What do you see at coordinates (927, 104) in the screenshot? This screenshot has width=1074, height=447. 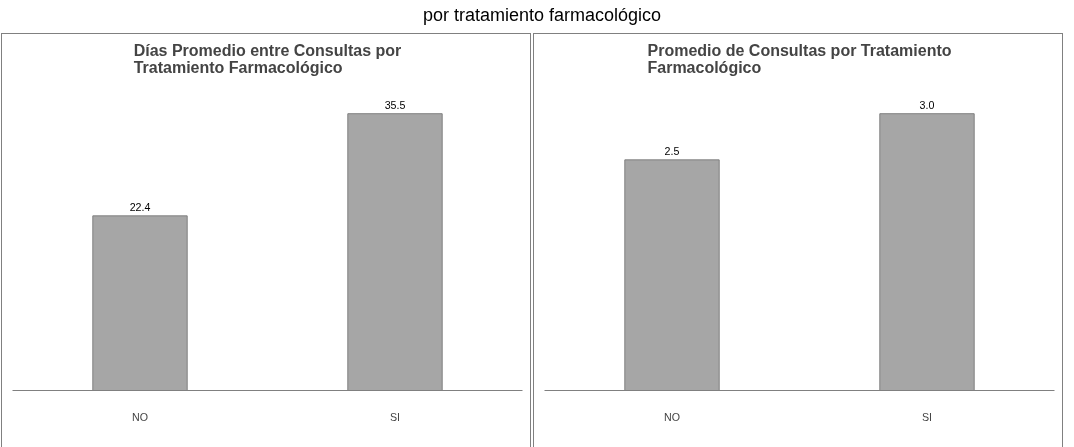 I see `data-label: 3.0` at bounding box center [927, 104].